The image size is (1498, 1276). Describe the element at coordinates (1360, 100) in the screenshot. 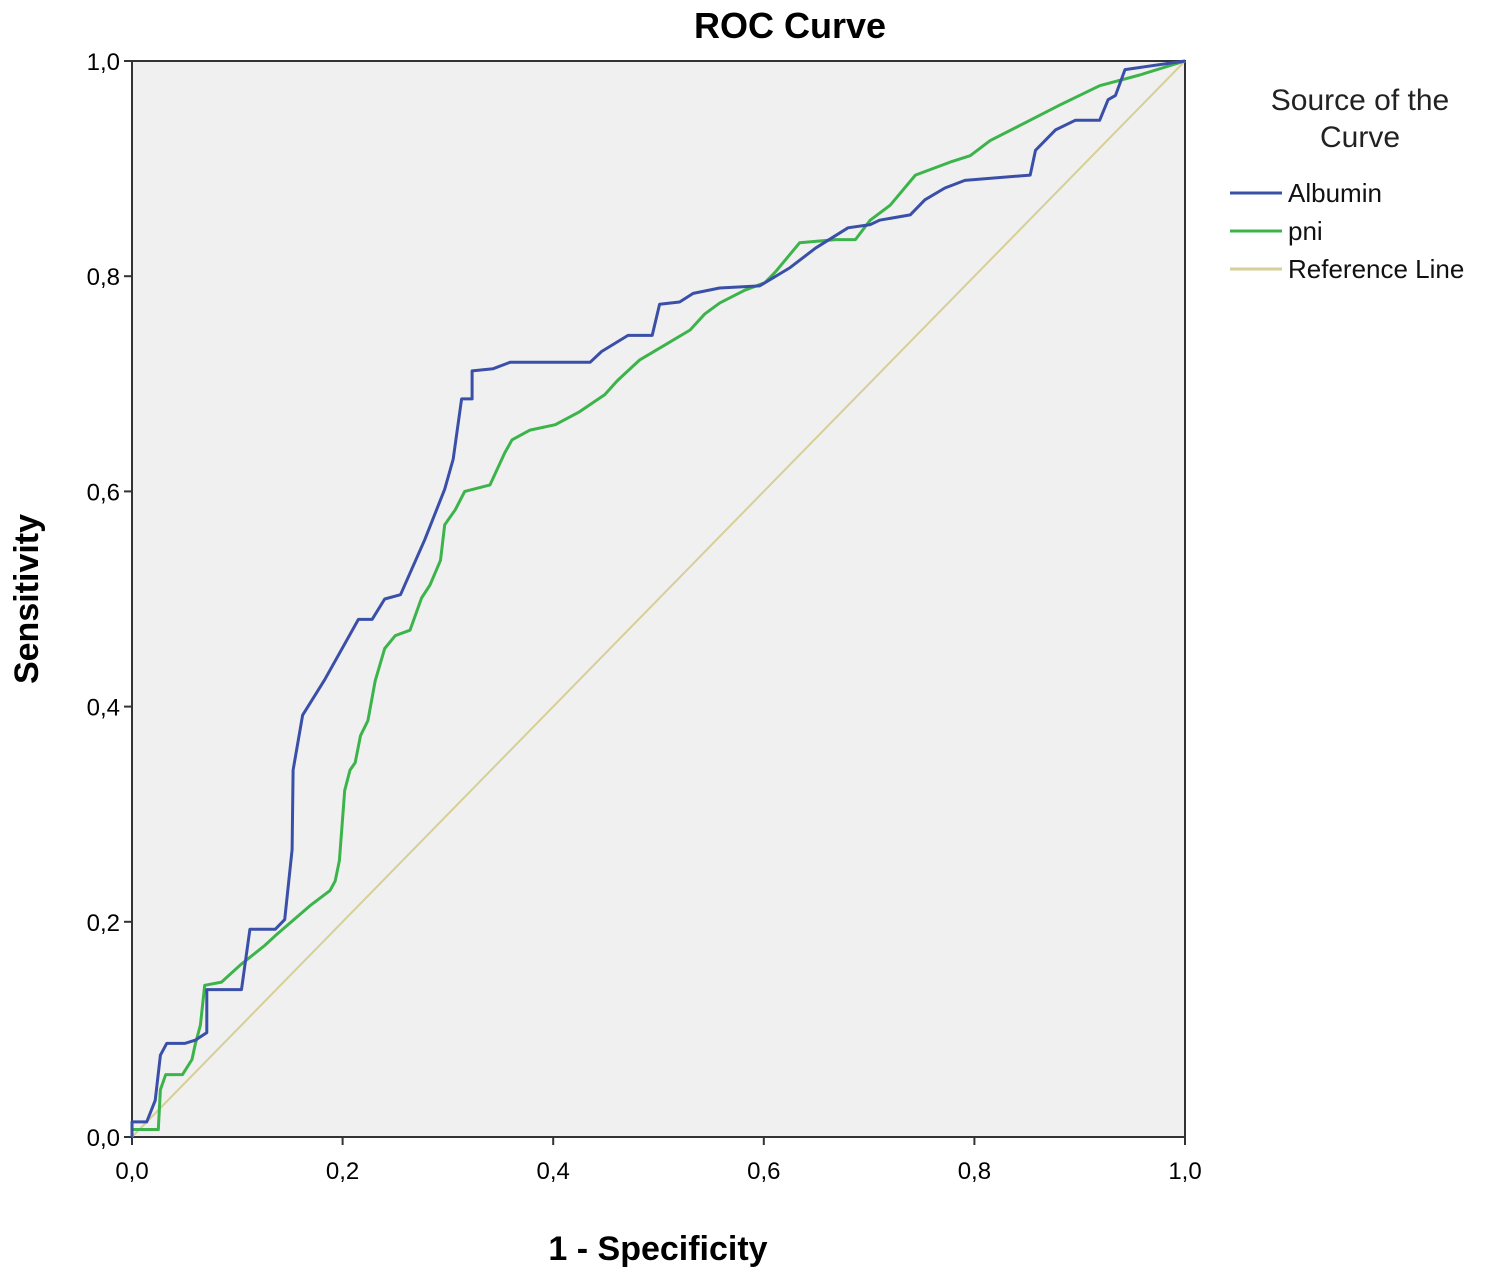

I see `legend-title-line1: Source of the` at that location.